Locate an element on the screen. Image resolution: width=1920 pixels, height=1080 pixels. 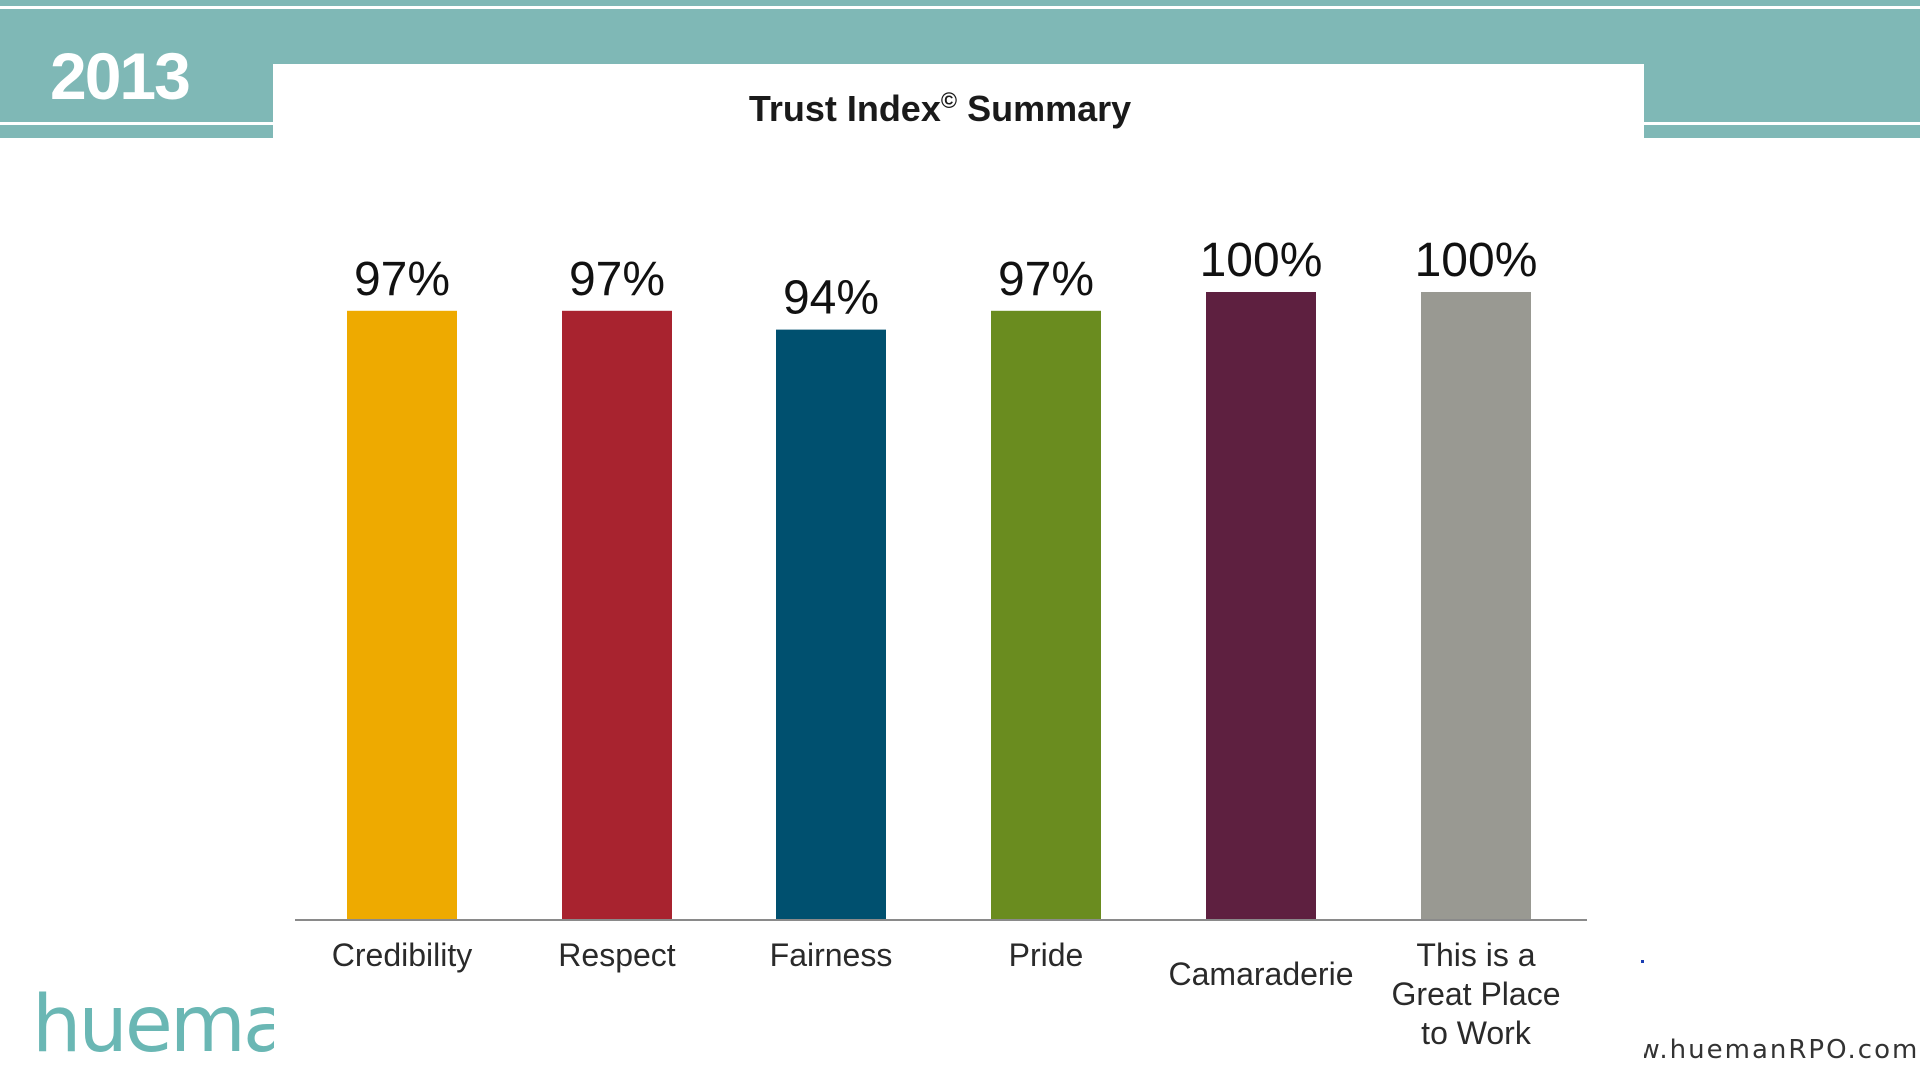
hueman-logo: hueman is located at coordinates (153, 1025).